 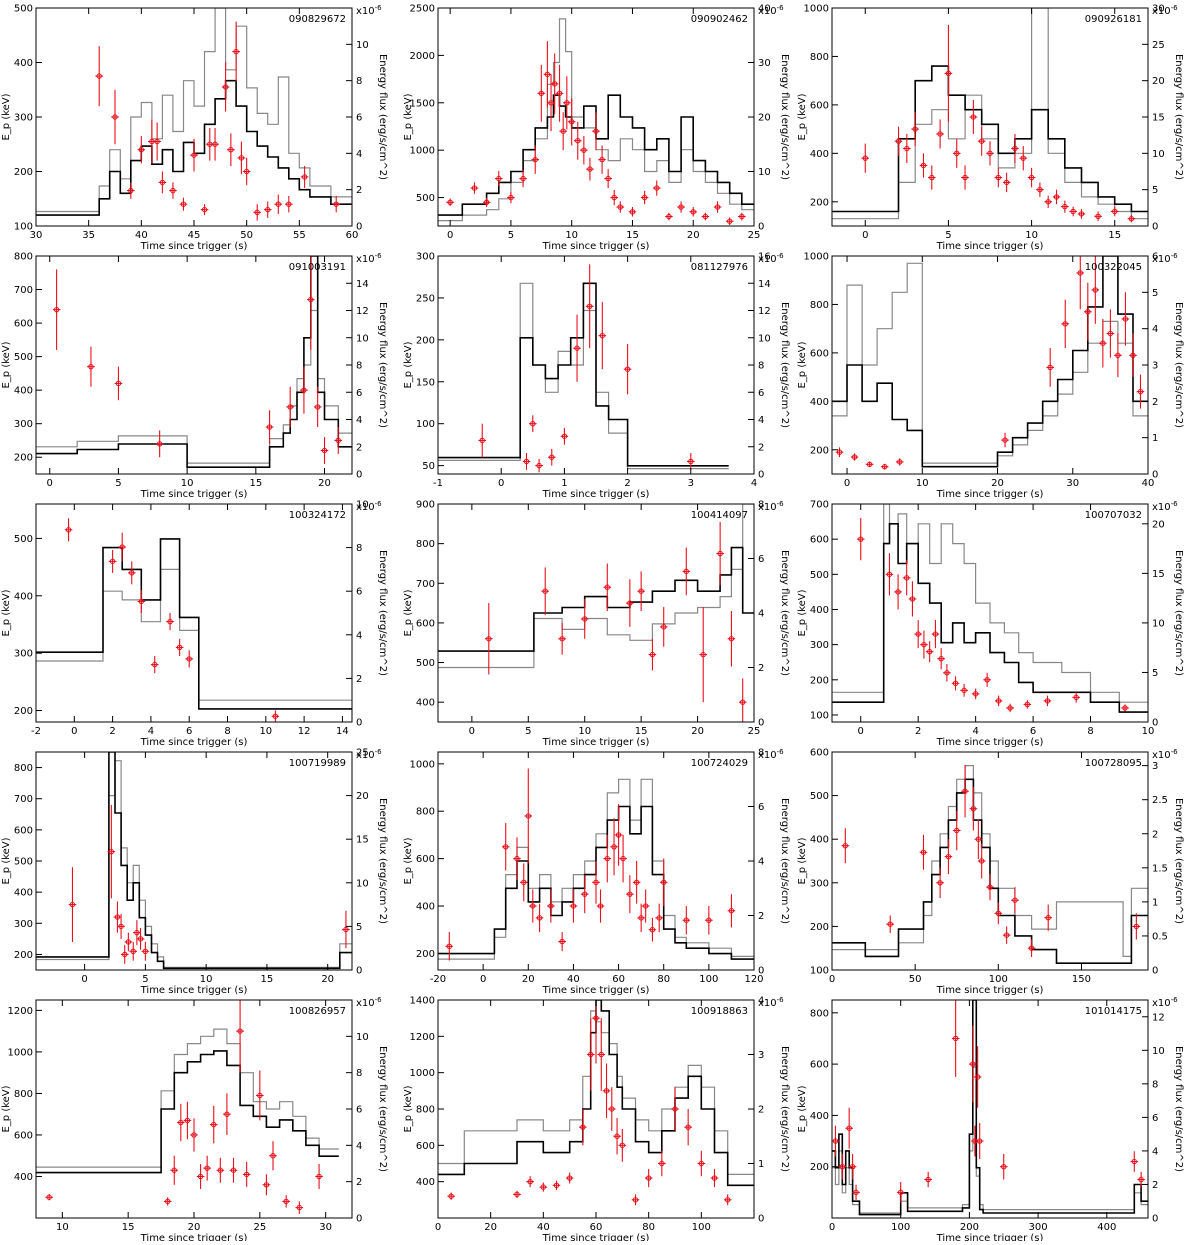 What do you see at coordinates (781, 8) in the screenshot?
I see `flux-exponent: -6` at bounding box center [781, 8].